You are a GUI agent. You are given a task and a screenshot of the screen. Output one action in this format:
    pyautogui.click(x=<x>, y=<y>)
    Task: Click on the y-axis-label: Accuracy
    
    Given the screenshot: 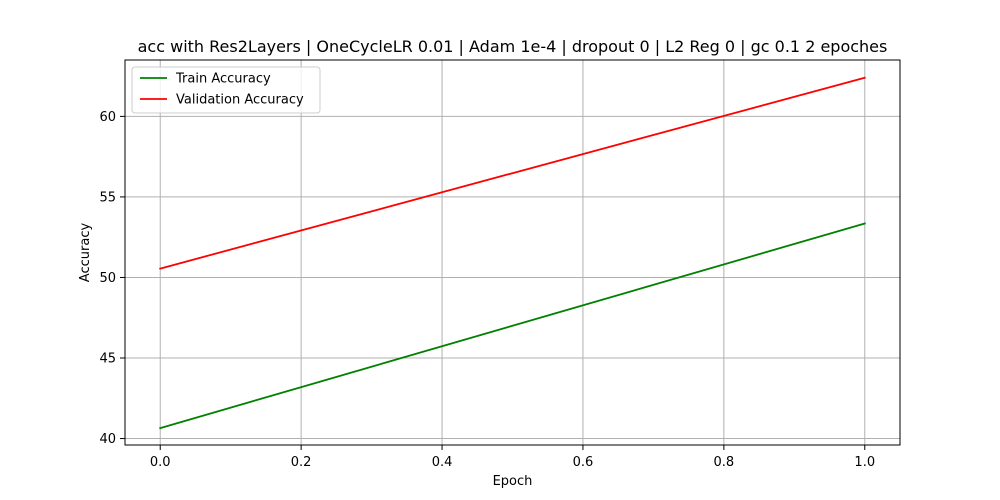 What is the action you would take?
    pyautogui.click(x=85, y=253)
    